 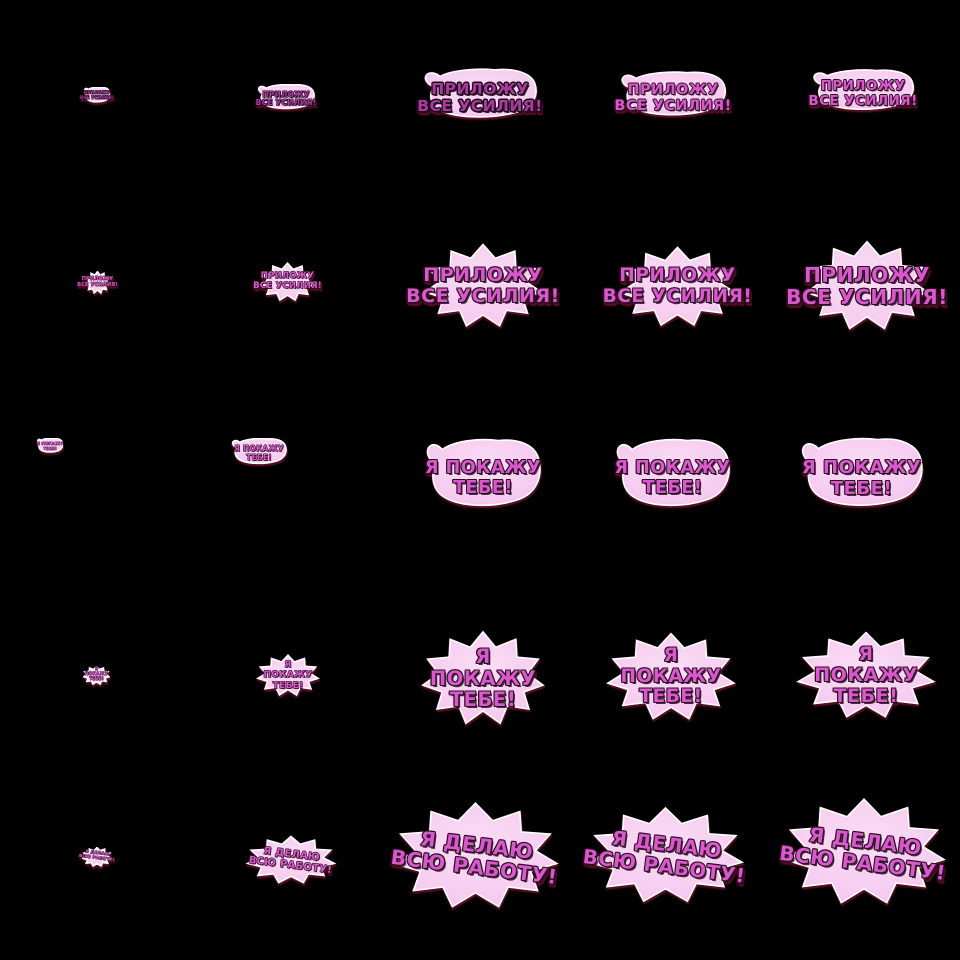 I want to click on sticker-ill-show-you-speech-s: Я ПОКАЖУ ТЕБЕ!, so click(x=259, y=452).